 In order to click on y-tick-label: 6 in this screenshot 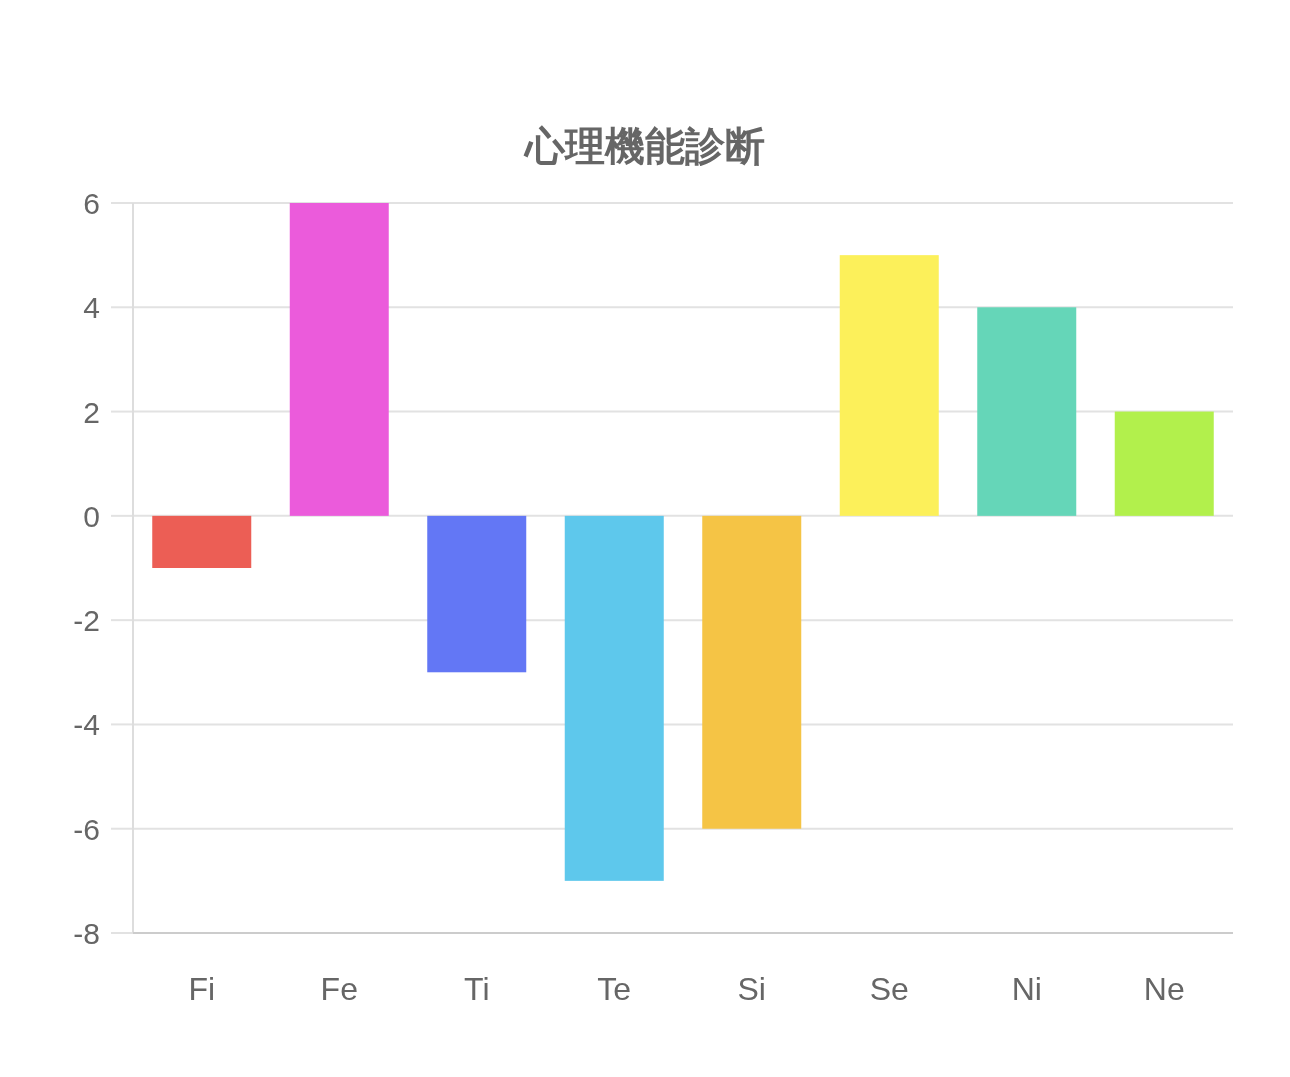, I will do `click(91, 203)`.